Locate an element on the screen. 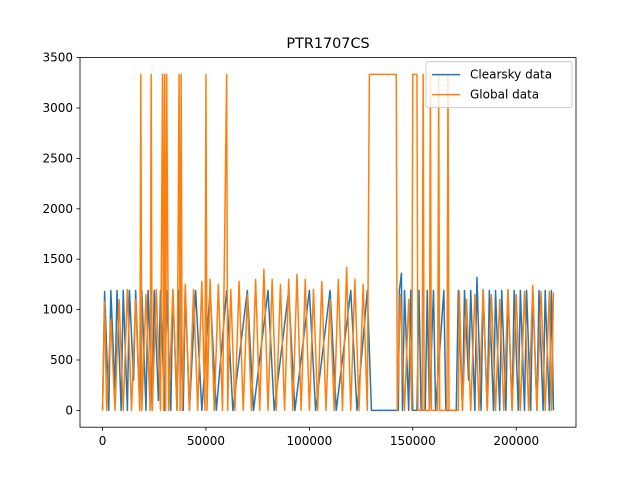  legend-label: Global data is located at coordinates (504, 95).